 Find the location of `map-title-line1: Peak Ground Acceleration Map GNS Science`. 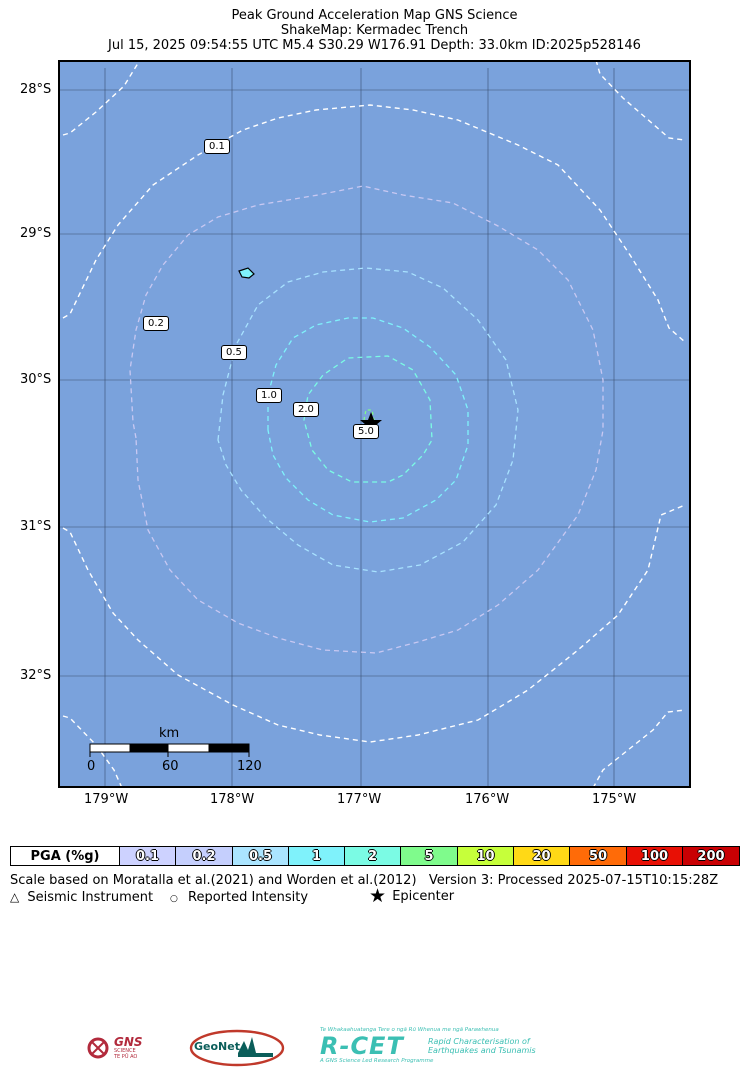

map-title-line1: Peak Ground Acceleration Map GNS Science is located at coordinates (374, 15).